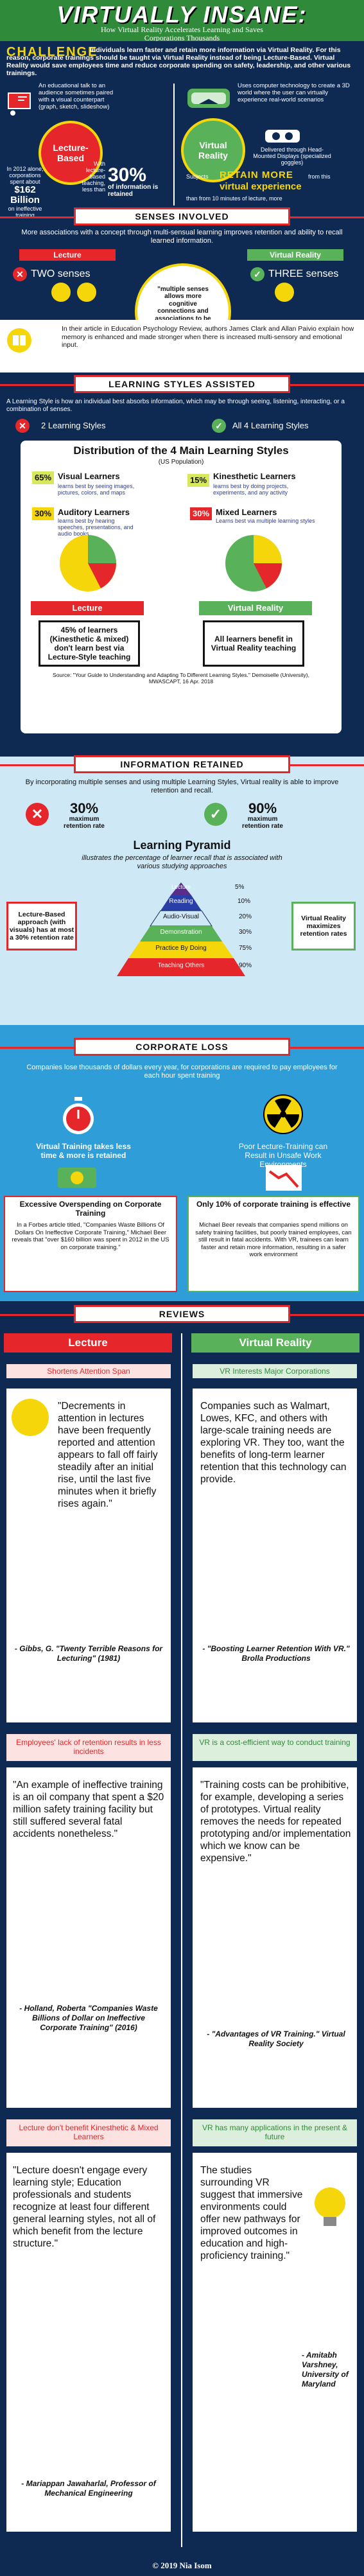 Image resolution: width=364 pixels, height=2576 pixels. What do you see at coordinates (86, 292) in the screenshot?
I see `eye-icon` at bounding box center [86, 292].